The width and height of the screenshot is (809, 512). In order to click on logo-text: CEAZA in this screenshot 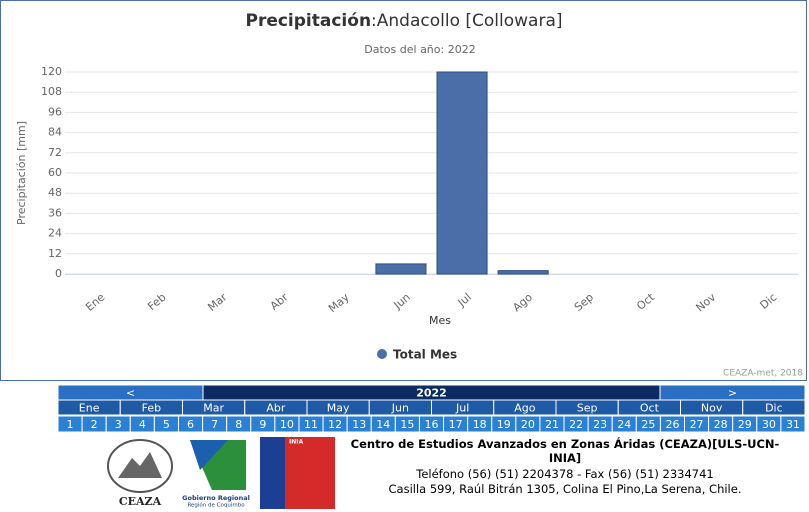, I will do `click(140, 501)`.